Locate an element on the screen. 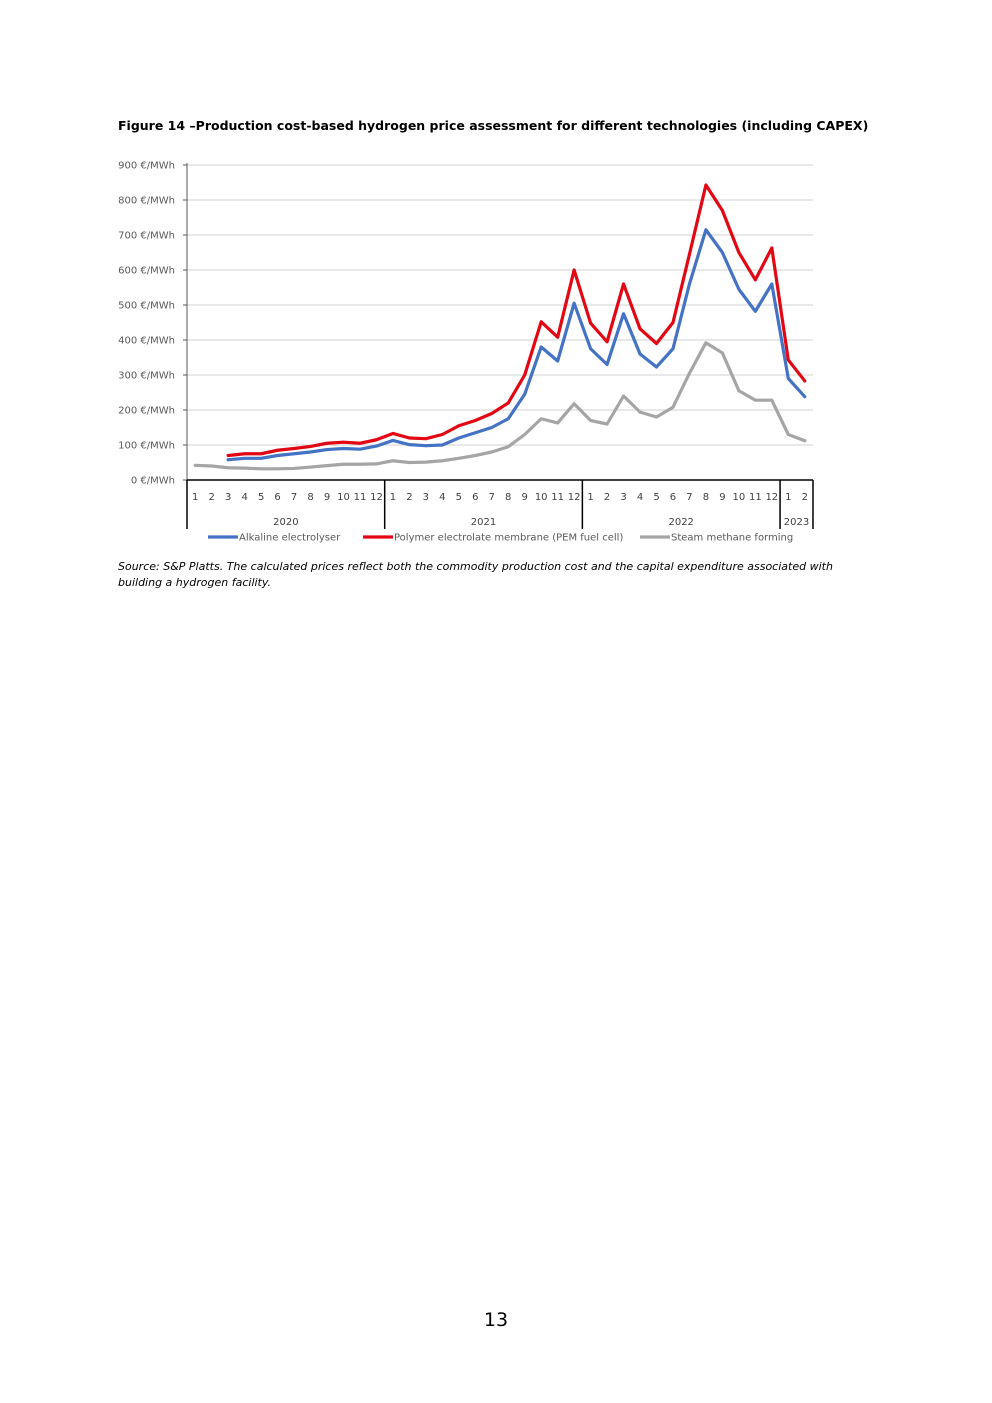  x-tick-label: 8 is located at coordinates (706, 497).